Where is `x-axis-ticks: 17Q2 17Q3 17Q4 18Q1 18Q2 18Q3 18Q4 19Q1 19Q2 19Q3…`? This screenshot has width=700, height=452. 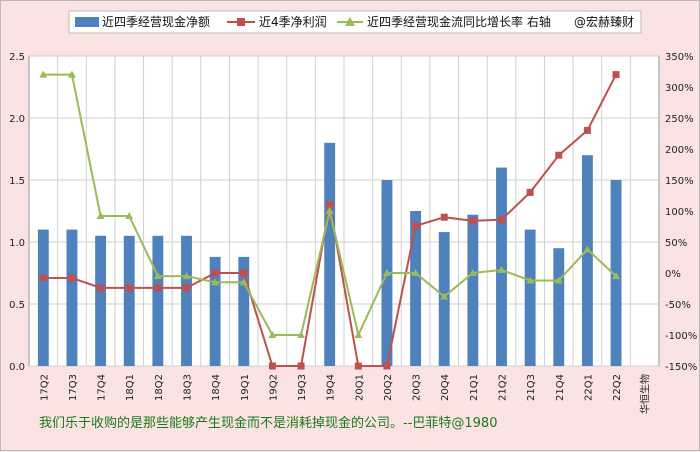
x-axis-ticks: 17Q2 17Q3 17Q4 18Q1 18Q2 18Q3 18Q4 19Q1 19Q2 19Q3… is located at coordinates (345, 394).